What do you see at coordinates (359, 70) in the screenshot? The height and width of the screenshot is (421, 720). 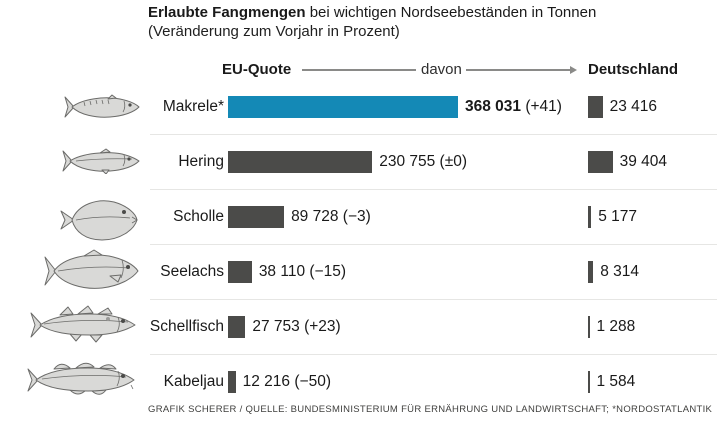 I see `davon-connector-line-left` at bounding box center [359, 70].